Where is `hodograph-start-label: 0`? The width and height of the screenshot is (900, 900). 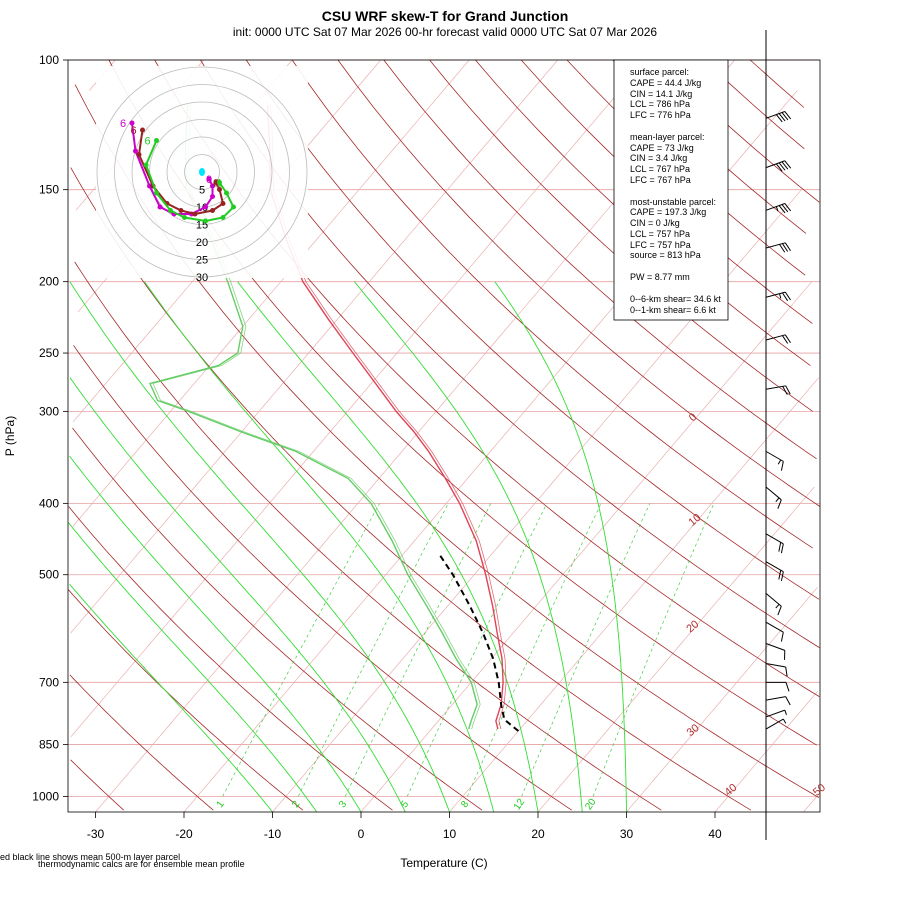
hodograph-start-label: 0 is located at coordinates (216, 184).